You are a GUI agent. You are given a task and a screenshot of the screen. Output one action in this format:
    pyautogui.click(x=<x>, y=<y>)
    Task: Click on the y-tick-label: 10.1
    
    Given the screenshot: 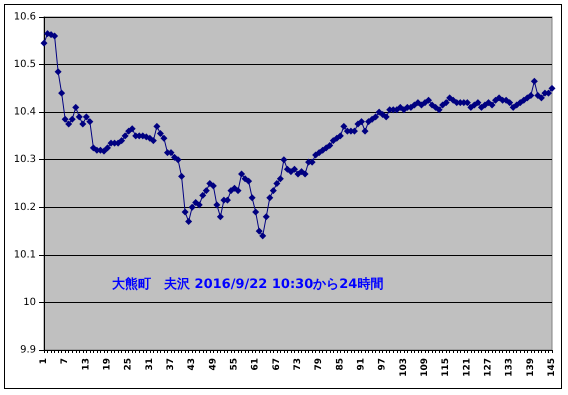 What is the action you would take?
    pyautogui.click(x=25, y=254)
    